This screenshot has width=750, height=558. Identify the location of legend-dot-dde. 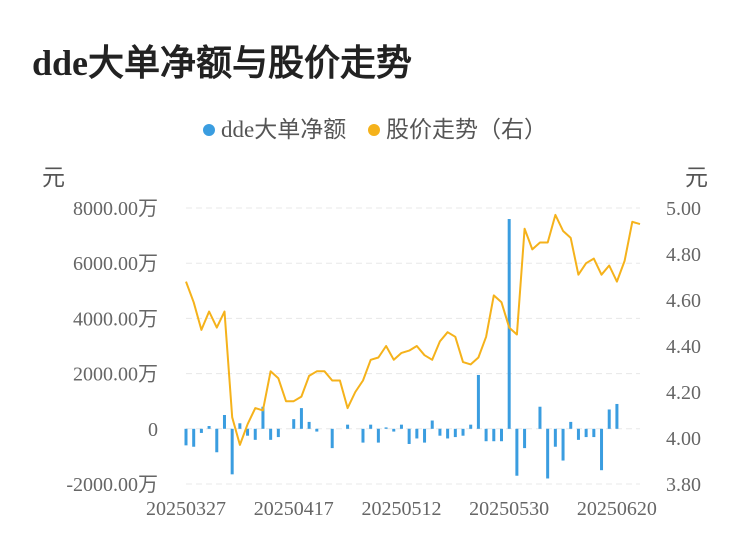
(209, 129).